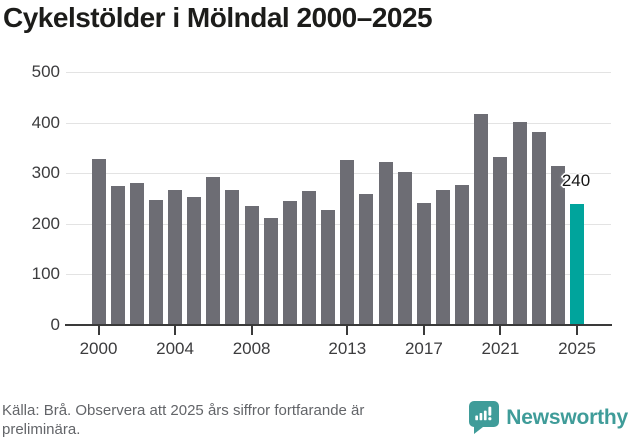 The width and height of the screenshot is (631, 439). What do you see at coordinates (557, 245) in the screenshot?
I see `bar-2024` at bounding box center [557, 245].